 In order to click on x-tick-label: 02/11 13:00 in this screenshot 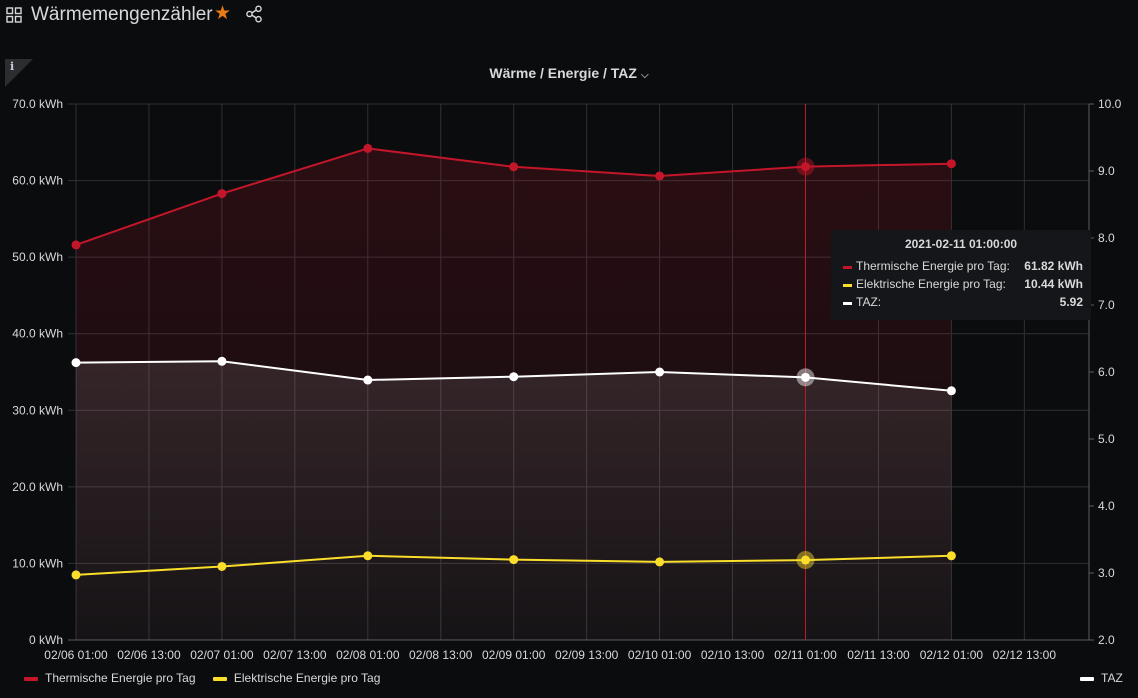, I will do `click(878, 655)`.